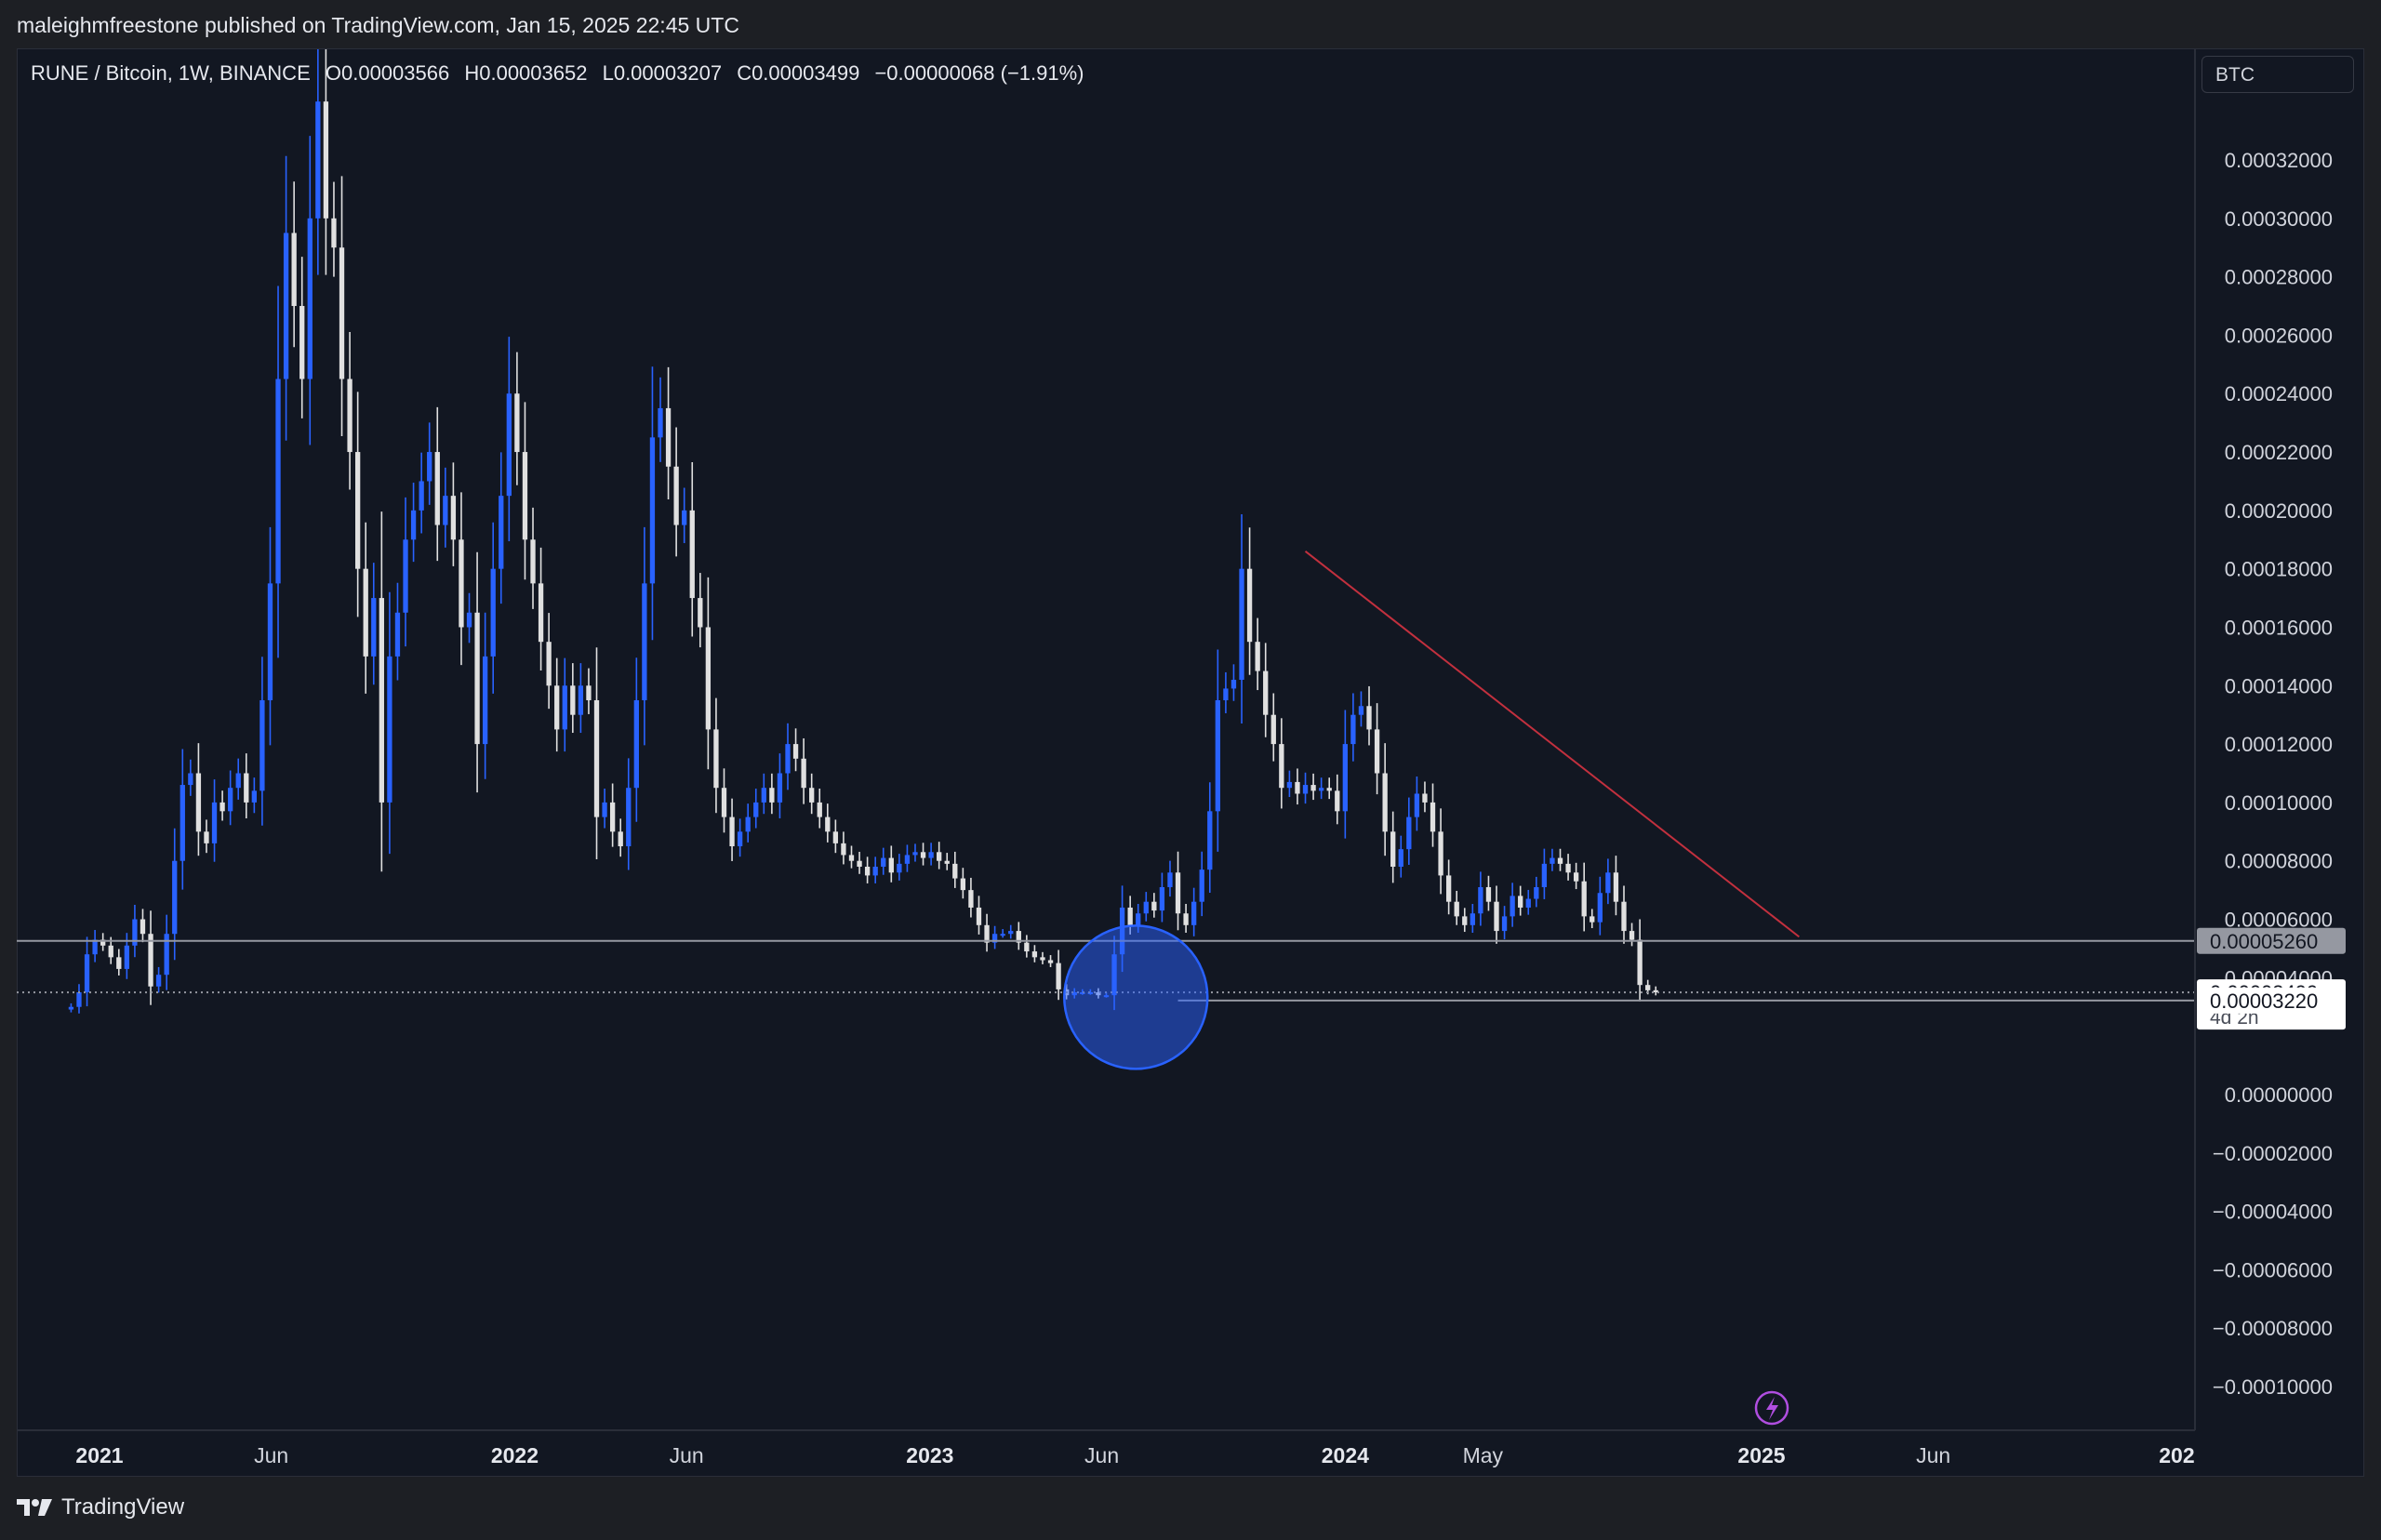 This screenshot has height=1540, width=2381. Describe the element at coordinates (1552, 744) in the screenshot. I see `trendline` at that location.